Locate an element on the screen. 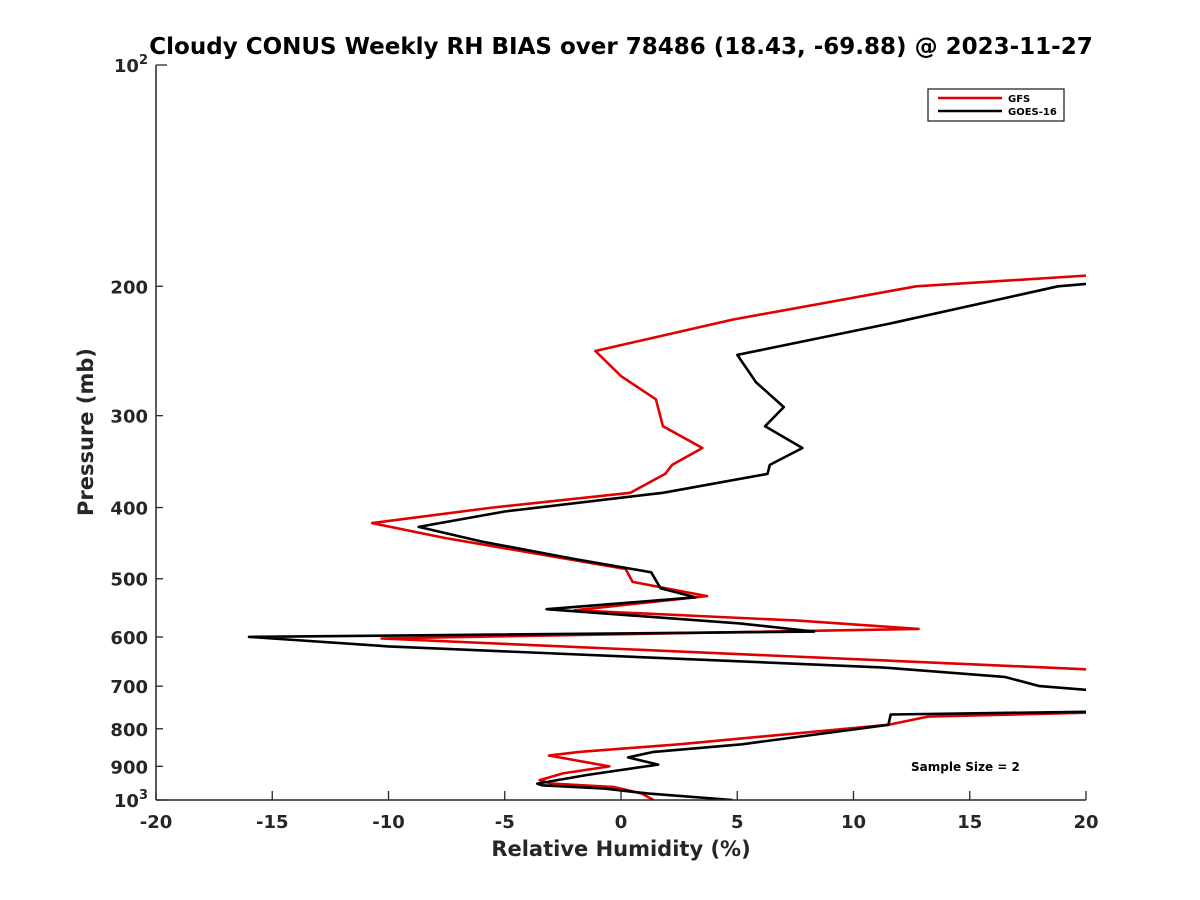  y-tick-label: 700 is located at coordinates (129, 687).